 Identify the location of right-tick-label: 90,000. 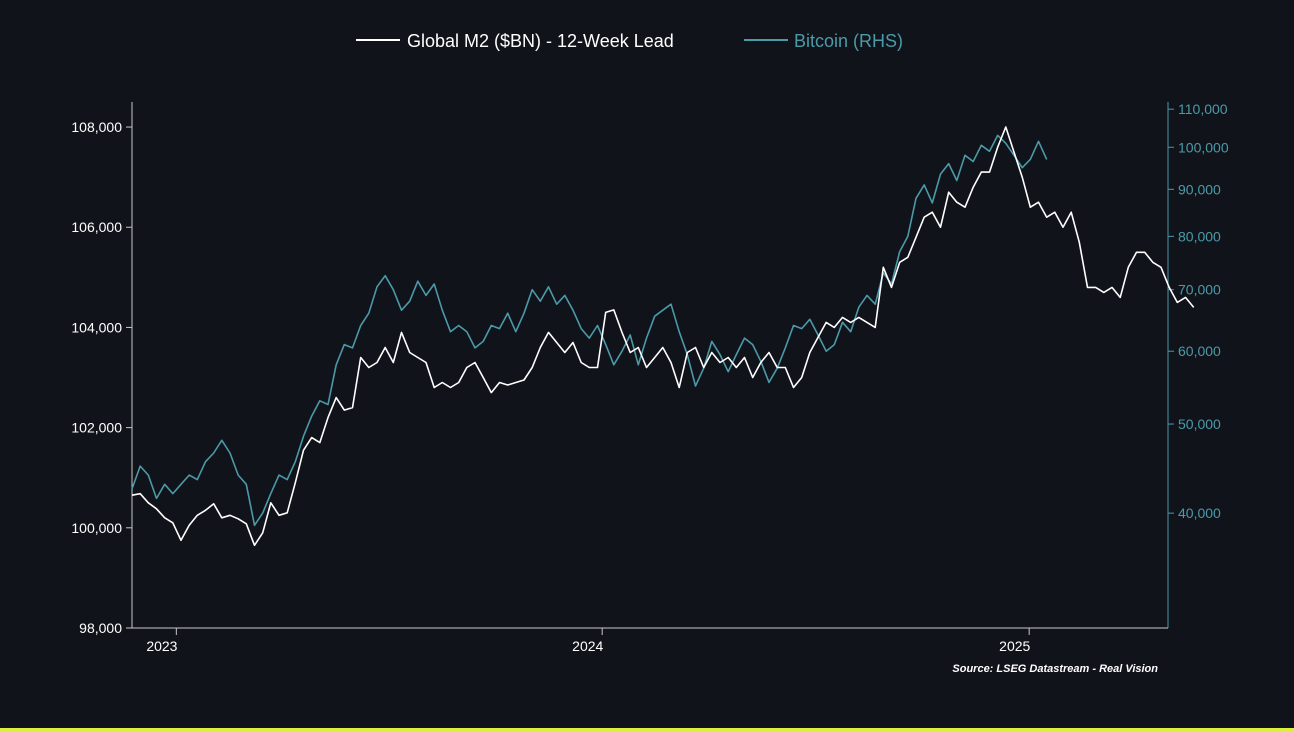
(1199, 189).